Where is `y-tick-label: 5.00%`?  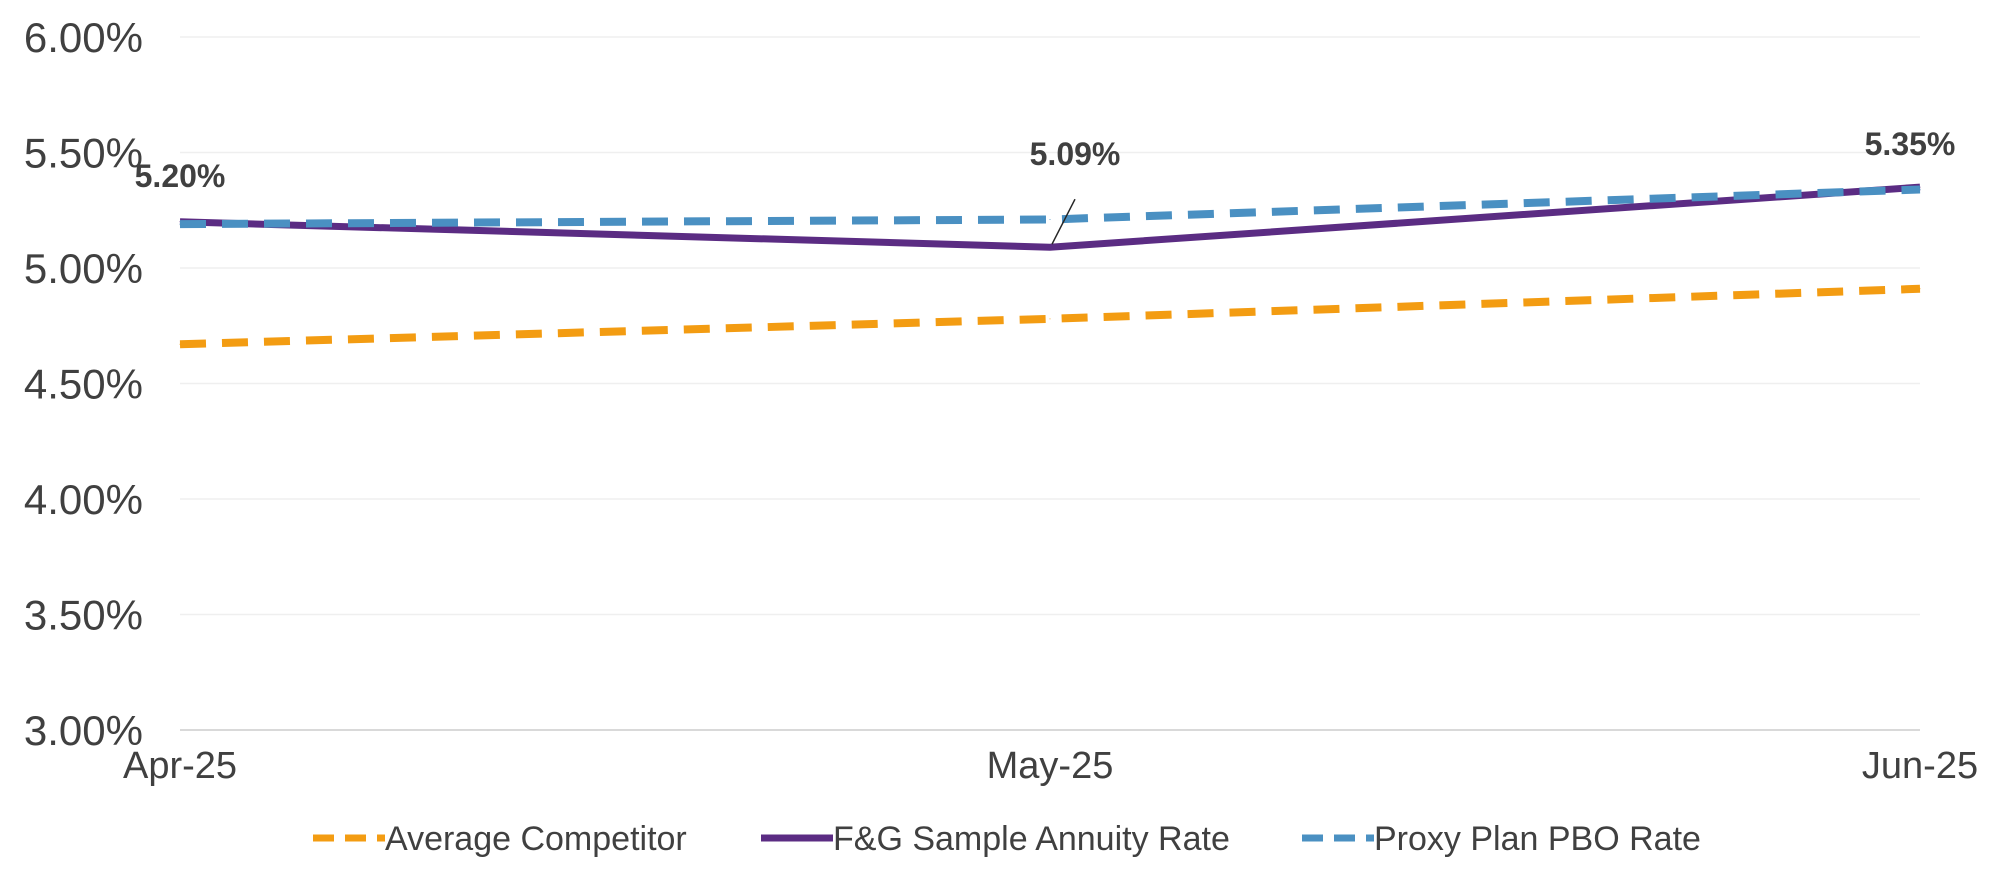 y-tick-label: 5.00% is located at coordinates (83, 268).